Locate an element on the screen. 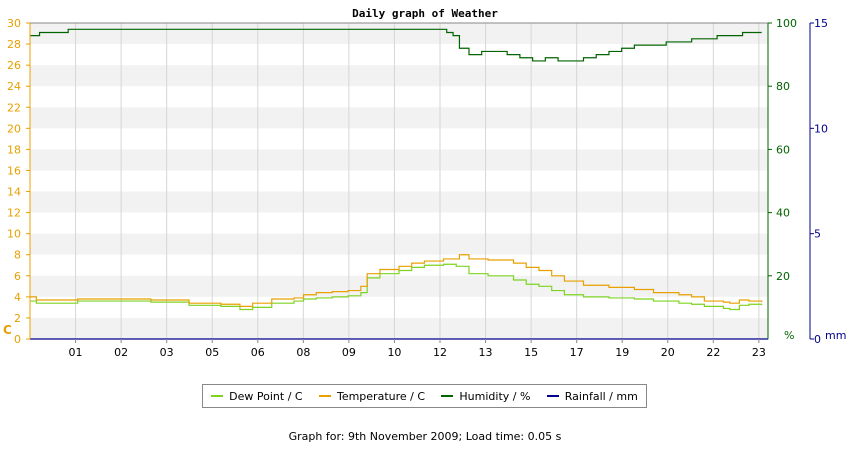  legend-item-humidity: Humidity / % is located at coordinates (485, 396).